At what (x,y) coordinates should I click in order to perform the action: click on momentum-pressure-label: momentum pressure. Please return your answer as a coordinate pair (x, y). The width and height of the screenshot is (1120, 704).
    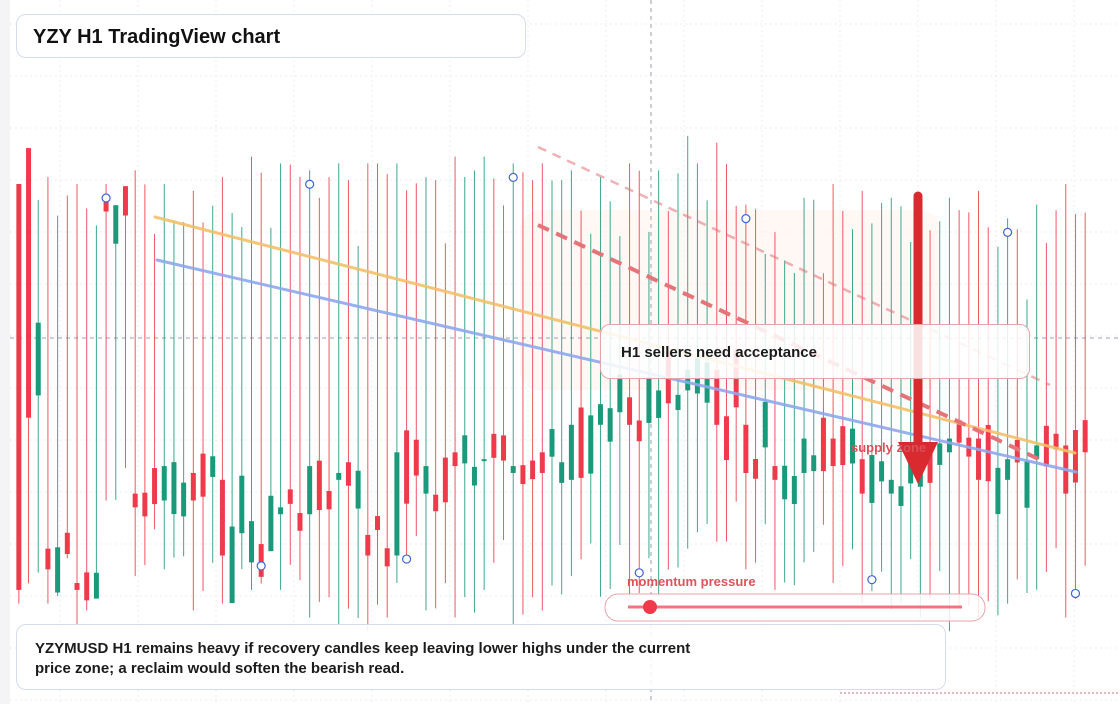
    Looking at the image, I should click on (691, 581).